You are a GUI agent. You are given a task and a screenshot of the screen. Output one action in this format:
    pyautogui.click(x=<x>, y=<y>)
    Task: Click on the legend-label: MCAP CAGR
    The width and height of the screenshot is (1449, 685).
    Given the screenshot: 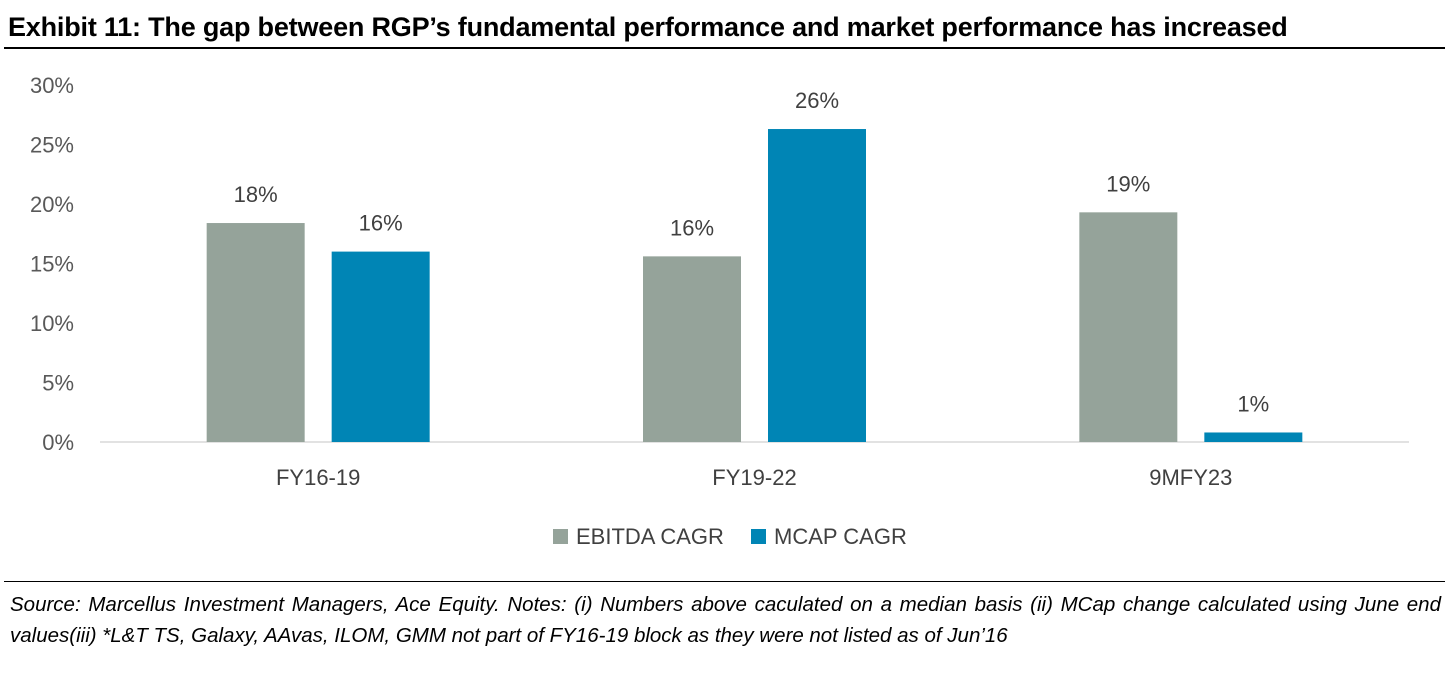 What is the action you would take?
    pyautogui.click(x=840, y=536)
    